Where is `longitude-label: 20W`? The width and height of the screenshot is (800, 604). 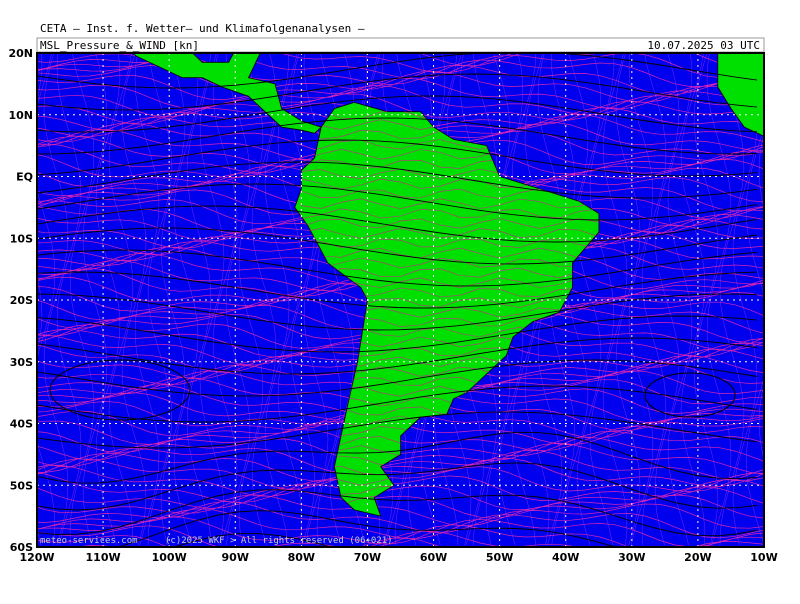
longitude-label: 20W is located at coordinates (697, 557).